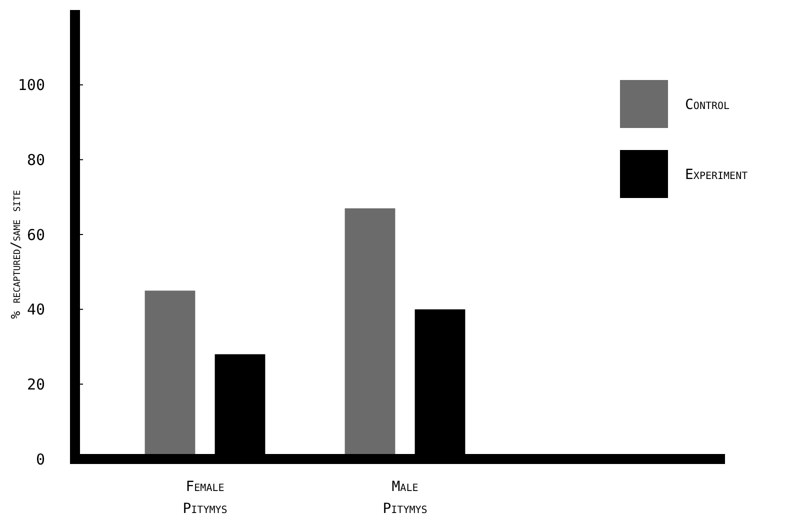 The image size is (810, 519). What do you see at coordinates (31, 85) in the screenshot?
I see `y-tick-label: 100` at bounding box center [31, 85].